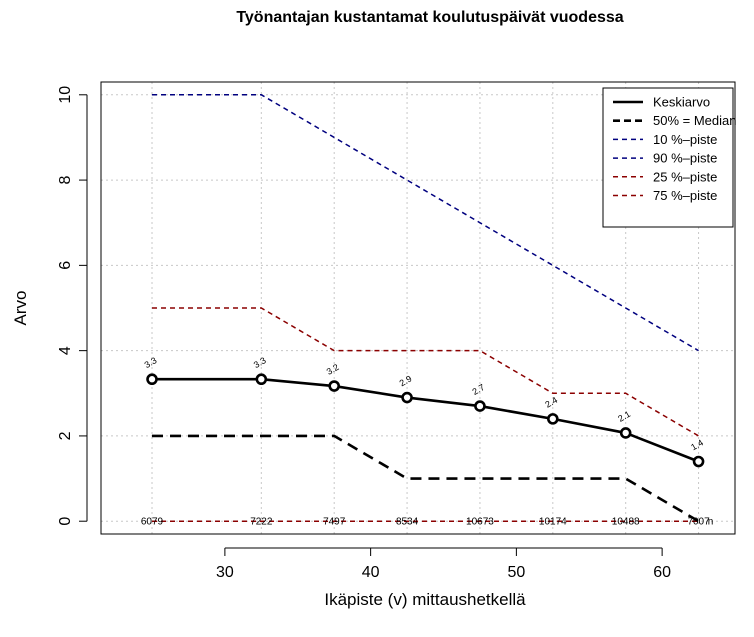 The image size is (754, 637). What do you see at coordinates (260, 362) in the screenshot?
I see `mean-label-1: 3.3` at bounding box center [260, 362].